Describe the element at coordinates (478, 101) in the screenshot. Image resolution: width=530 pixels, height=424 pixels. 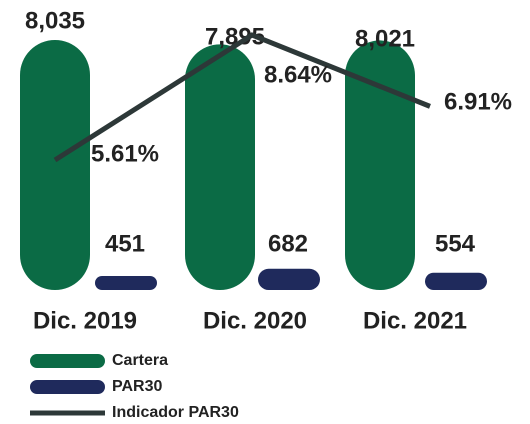
I see `value-label: 6.91%` at that location.